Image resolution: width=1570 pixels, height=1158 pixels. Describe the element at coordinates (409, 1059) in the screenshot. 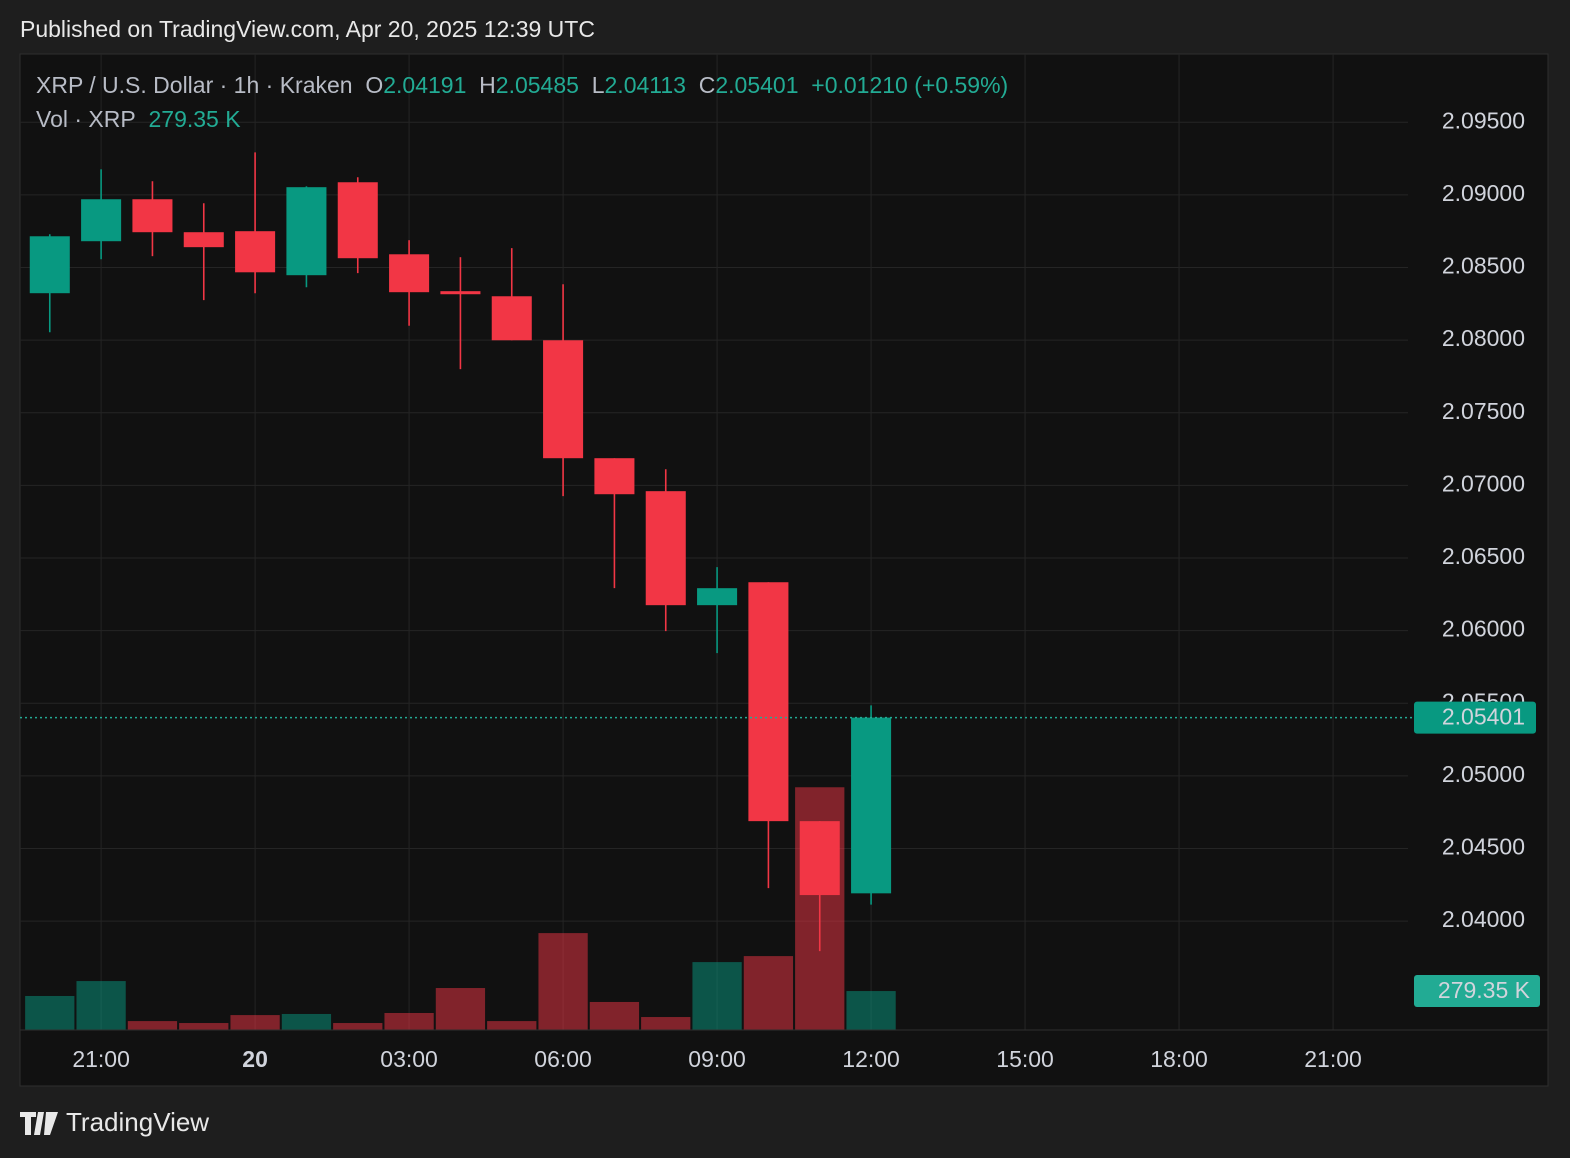

I see `x-tick-label: 03:00` at that location.